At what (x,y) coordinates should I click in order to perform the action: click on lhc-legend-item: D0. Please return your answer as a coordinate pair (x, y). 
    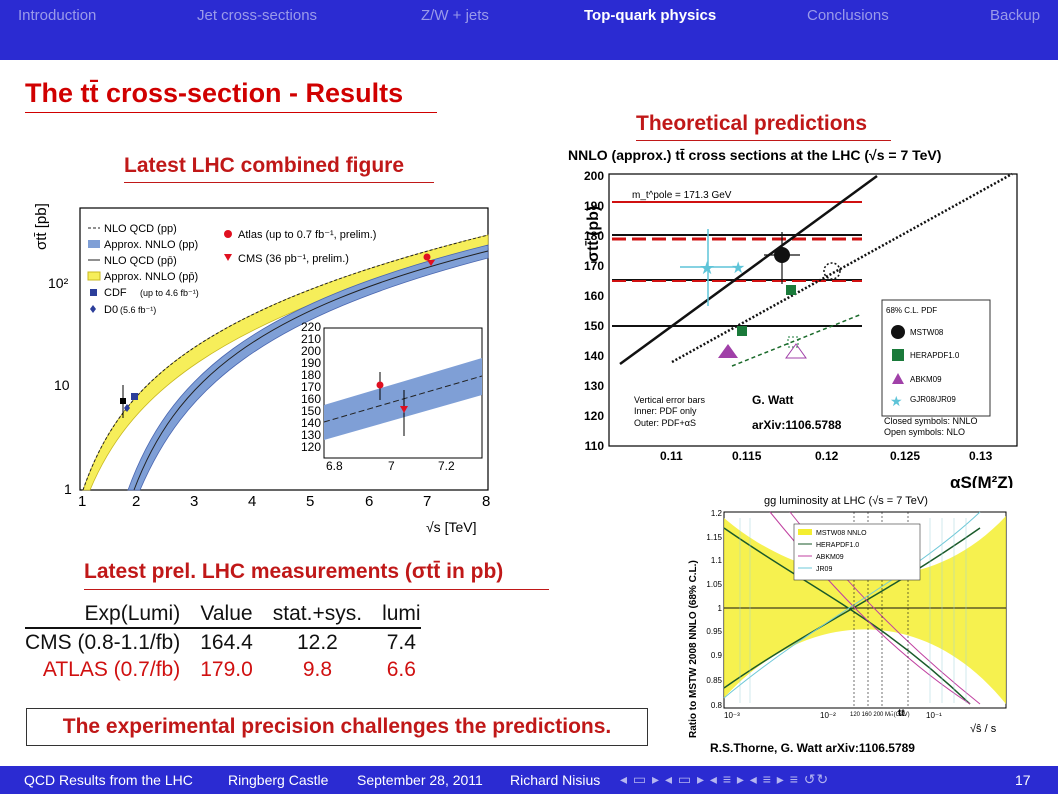
    Looking at the image, I should click on (111, 310).